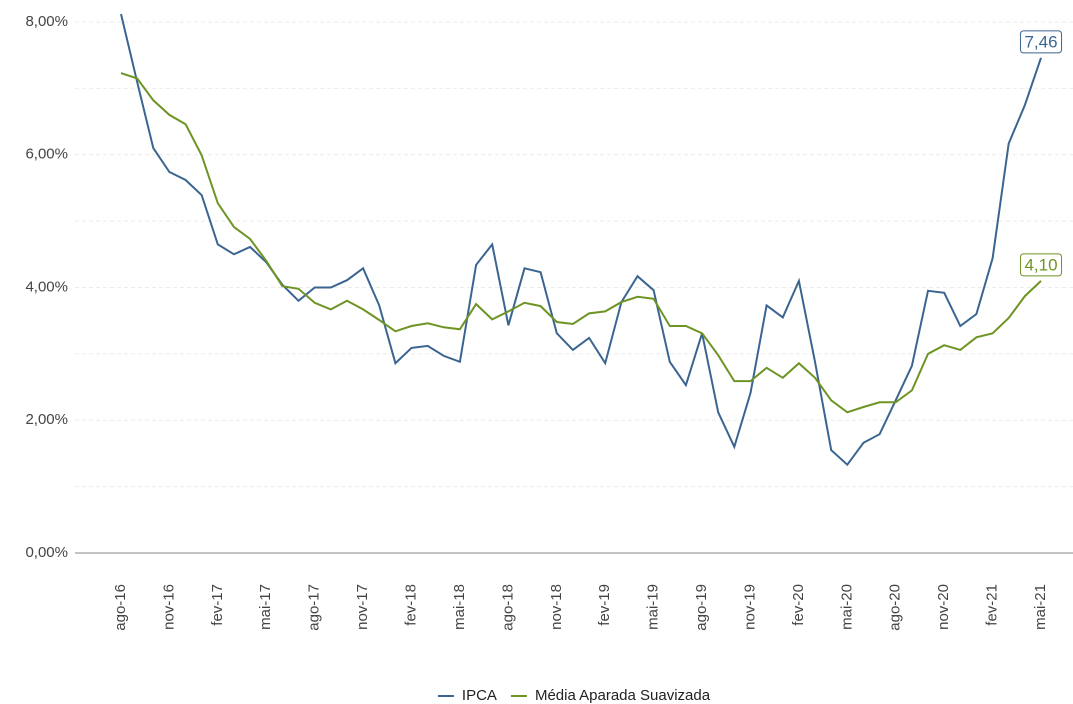  Describe the element at coordinates (623, 695) in the screenshot. I see `legend-label: Média Aparada Suavizada` at that location.